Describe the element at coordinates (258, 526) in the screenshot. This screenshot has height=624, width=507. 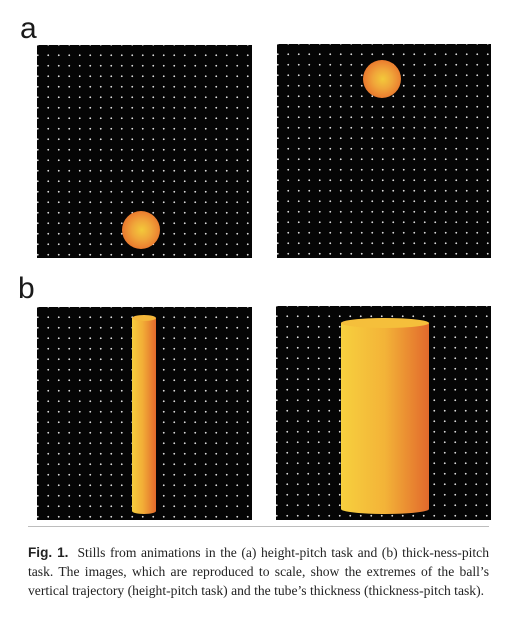
I see `caption-divider` at that location.